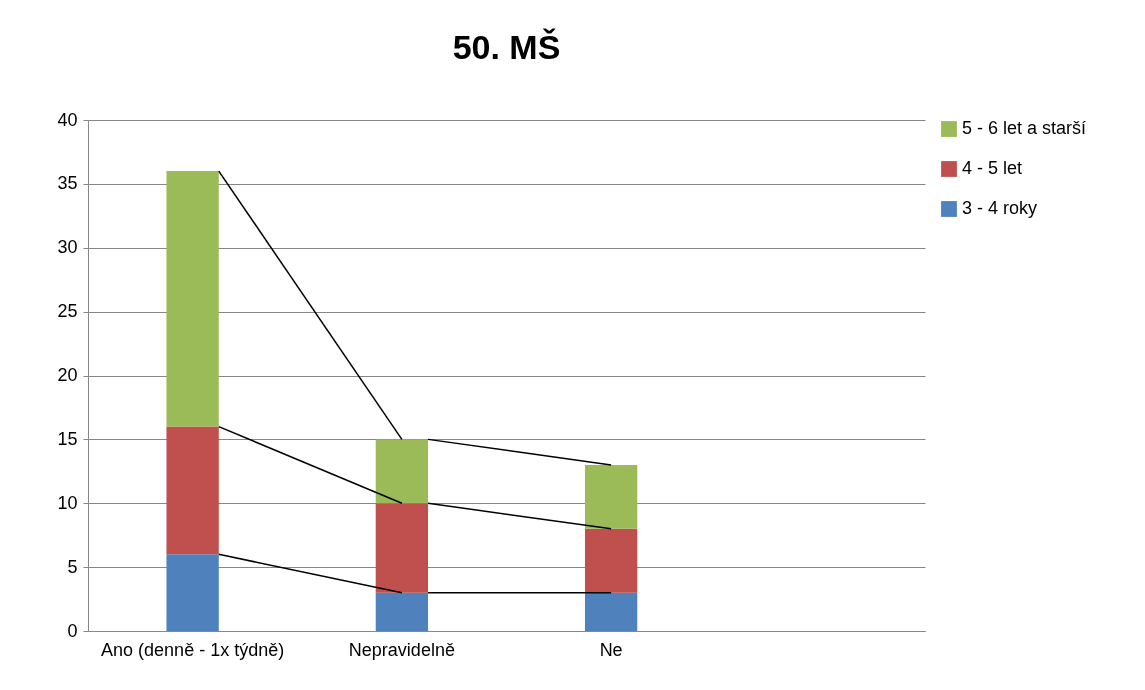 The width and height of the screenshot is (1145, 690). Describe the element at coordinates (67, 438) in the screenshot. I see `y-tick-label: 15` at that location.